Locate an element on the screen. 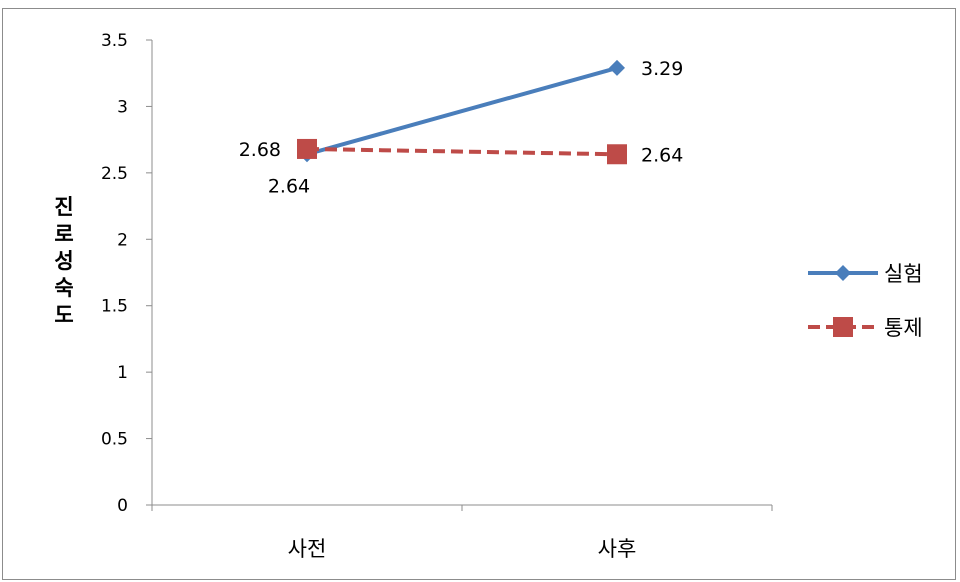  y-tick-label: 2.5 is located at coordinates (114, 174).